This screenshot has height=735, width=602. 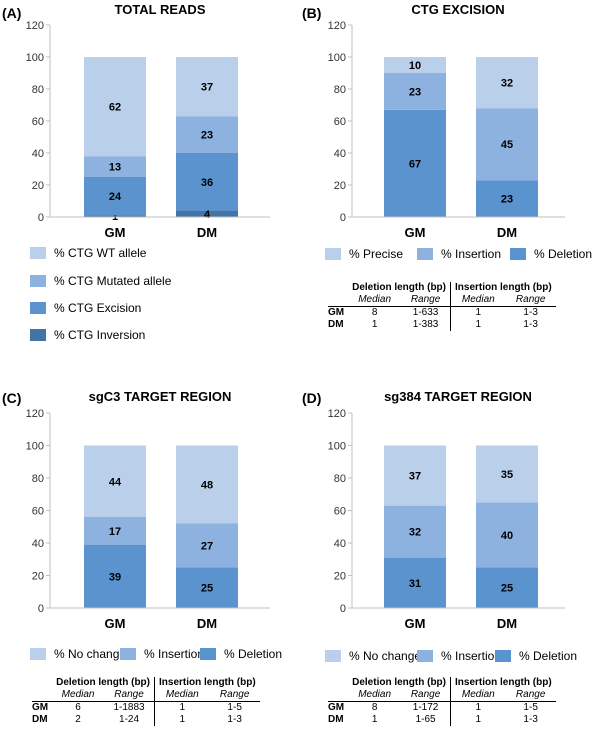 What do you see at coordinates (364, 254) in the screenshot?
I see `legend-item-precise: % Precise` at bounding box center [364, 254].